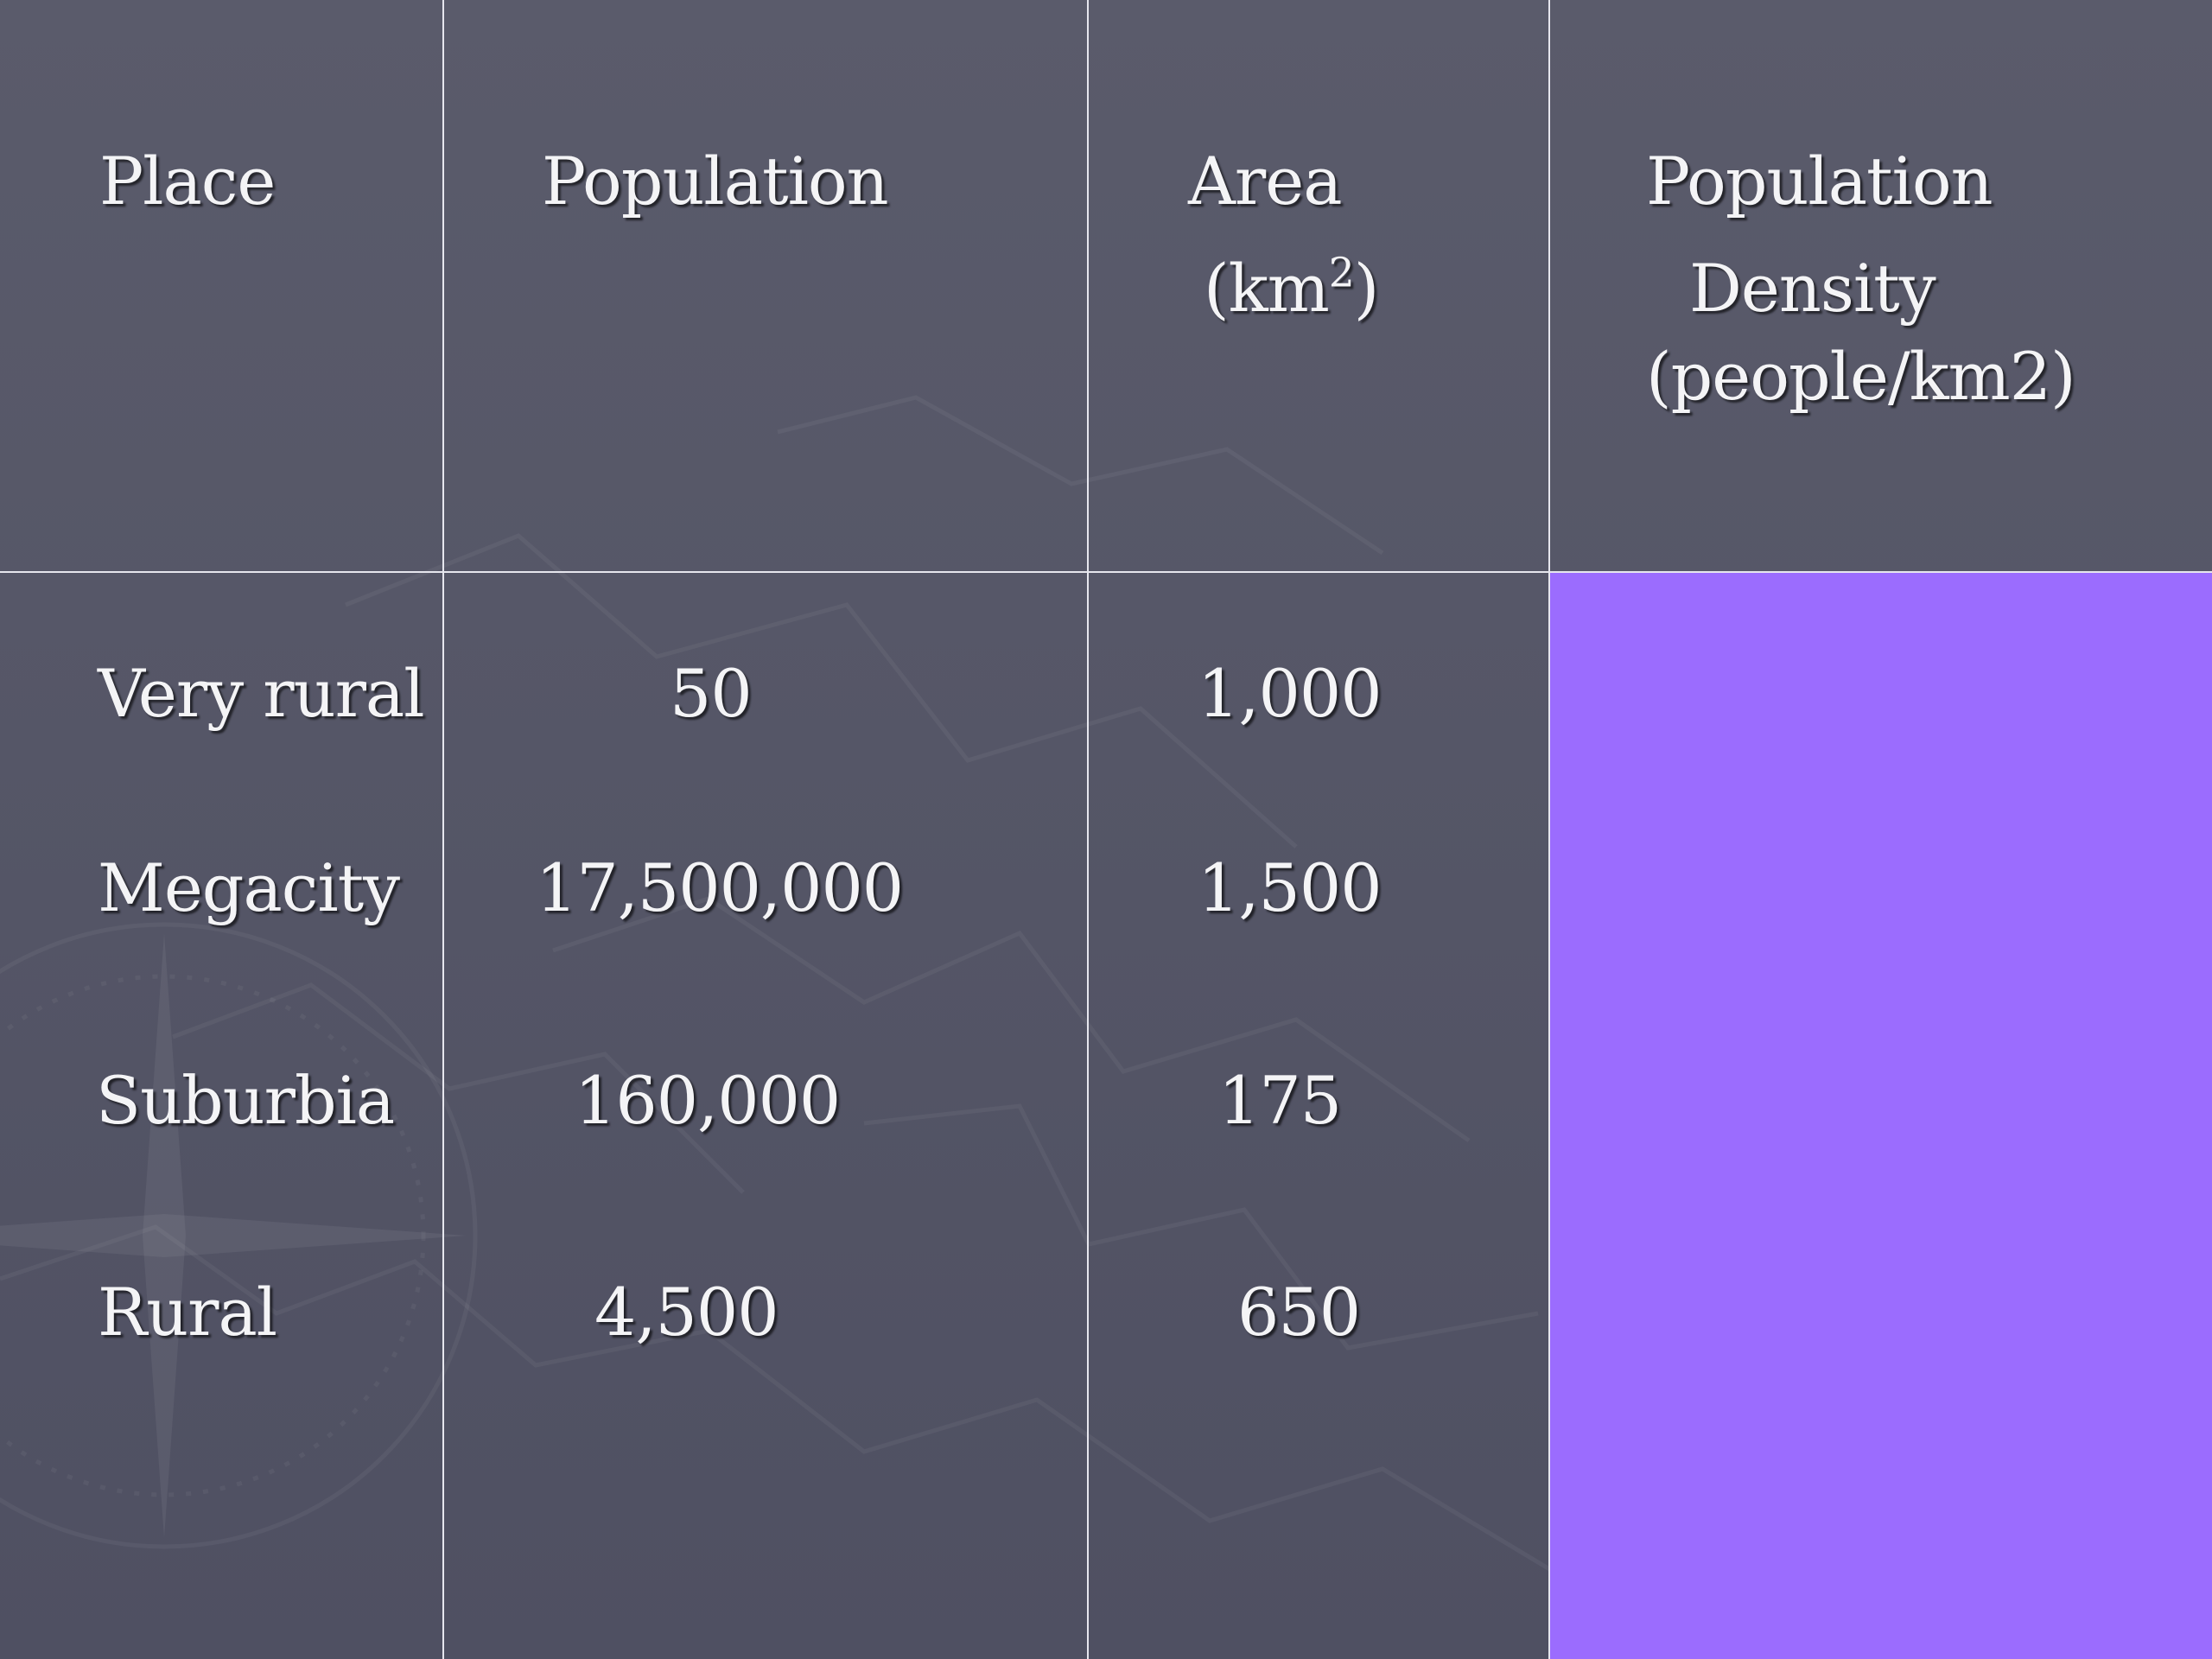 Image resolution: width=2212 pixels, height=1659 pixels. I want to click on header-cell-population, so click(766, 286).